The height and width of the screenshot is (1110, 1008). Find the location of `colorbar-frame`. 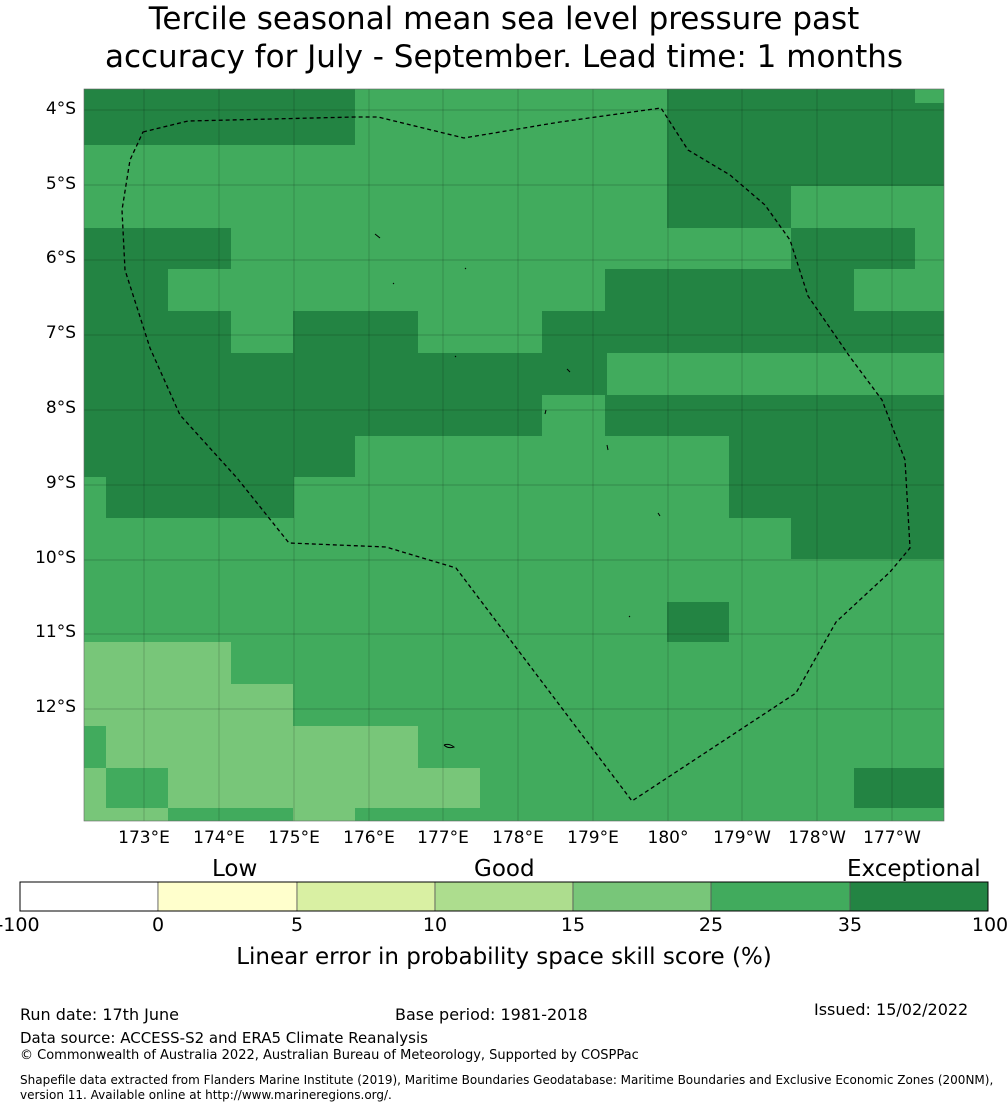

colorbar-frame is located at coordinates (504, 896).